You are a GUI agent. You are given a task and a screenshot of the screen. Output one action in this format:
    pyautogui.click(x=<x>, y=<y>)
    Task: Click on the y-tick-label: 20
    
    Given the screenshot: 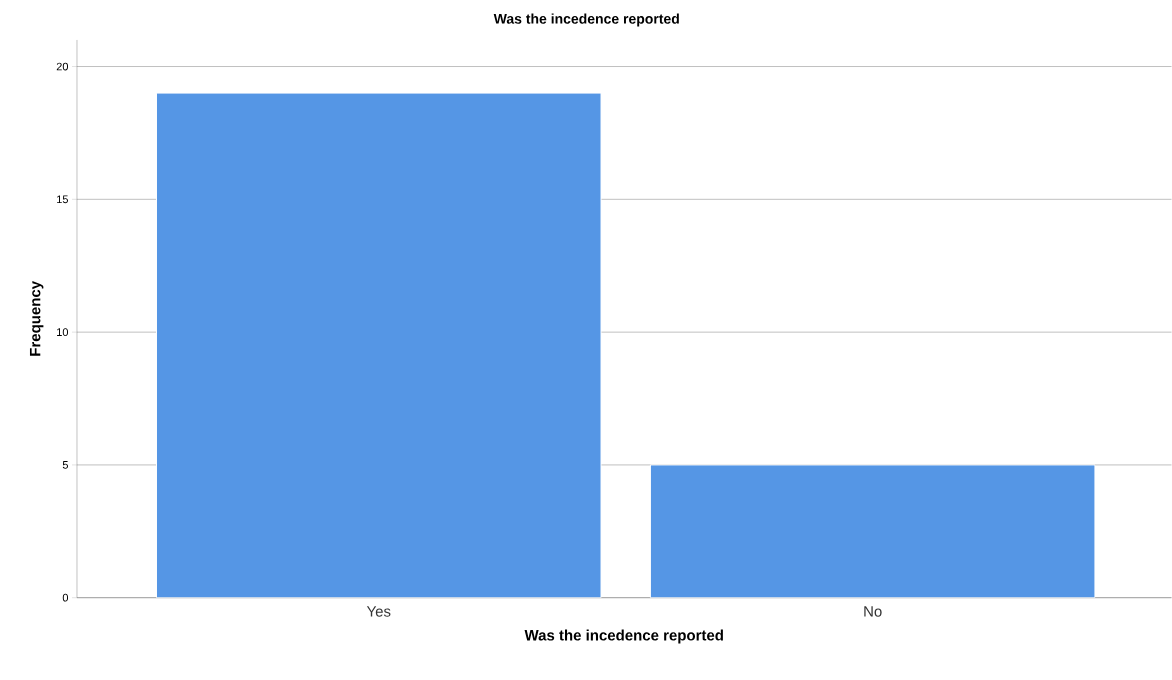 What is the action you would take?
    pyautogui.click(x=62, y=66)
    